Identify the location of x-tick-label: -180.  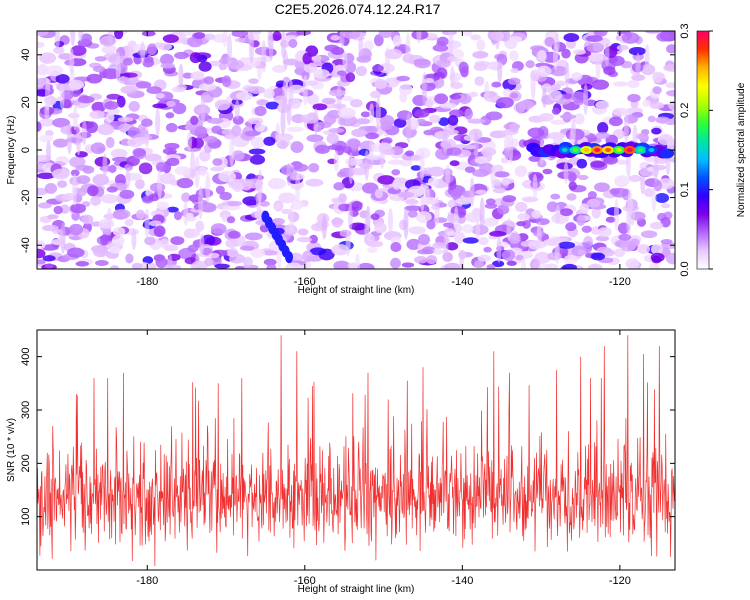
(147, 282).